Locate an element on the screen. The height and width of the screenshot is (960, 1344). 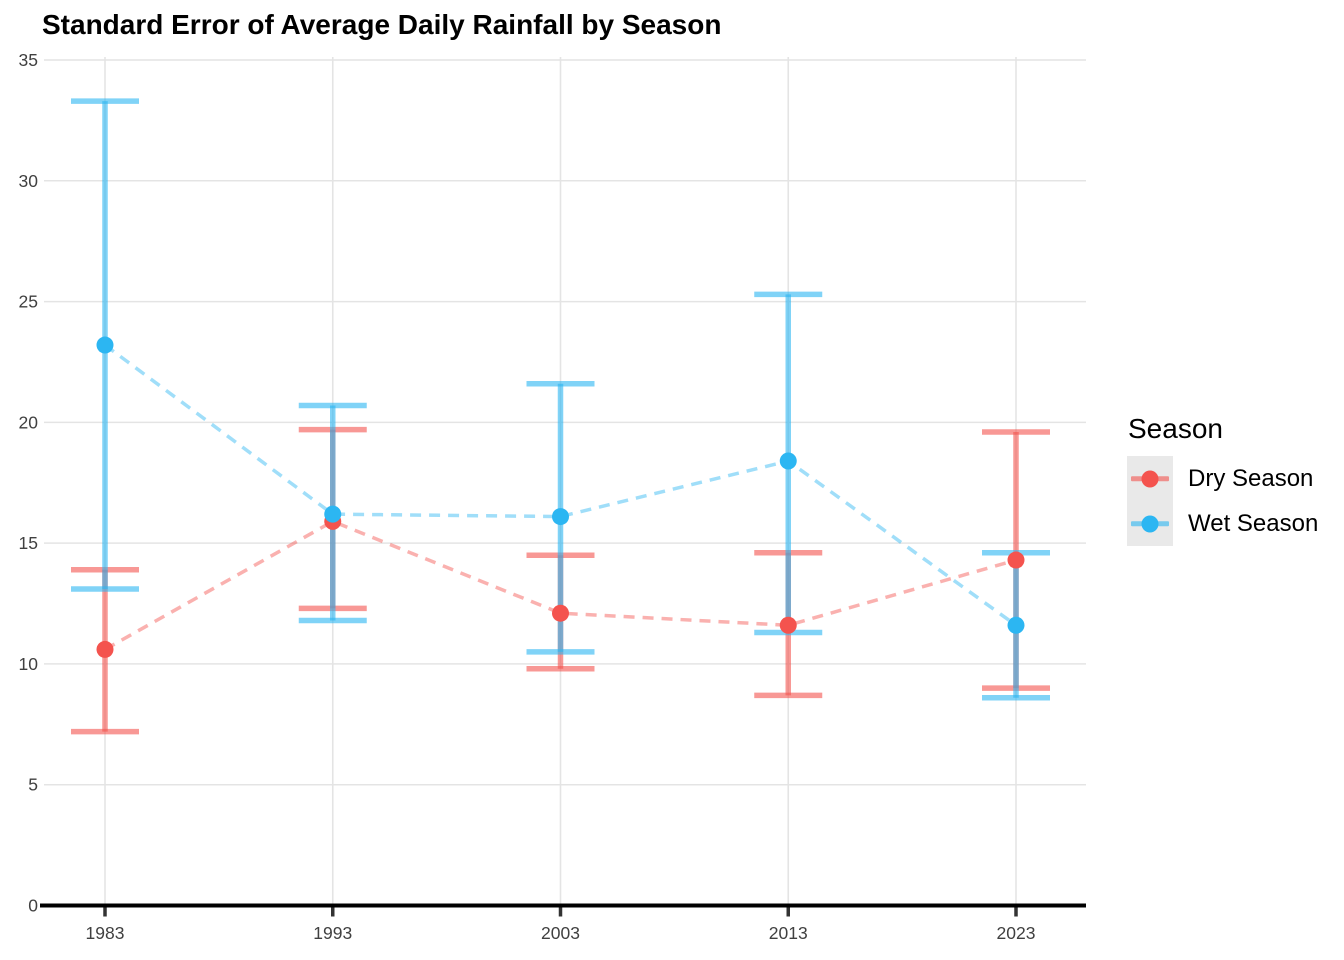
y-axis: 0 5 10 15 20 25 30 35 is located at coordinates (29, 483).